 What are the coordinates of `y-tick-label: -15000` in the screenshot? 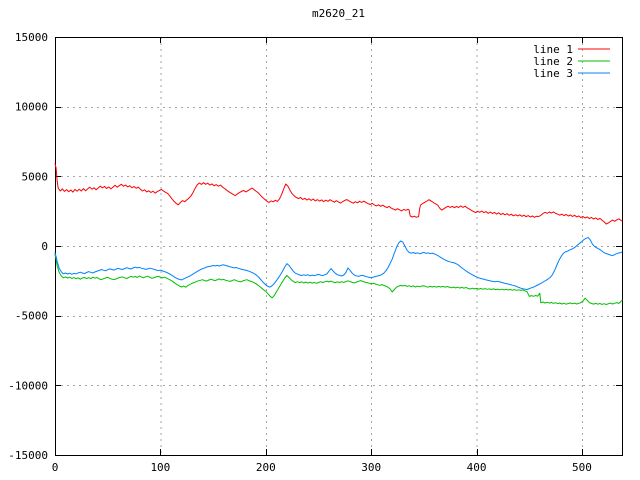 It's located at (28, 455).